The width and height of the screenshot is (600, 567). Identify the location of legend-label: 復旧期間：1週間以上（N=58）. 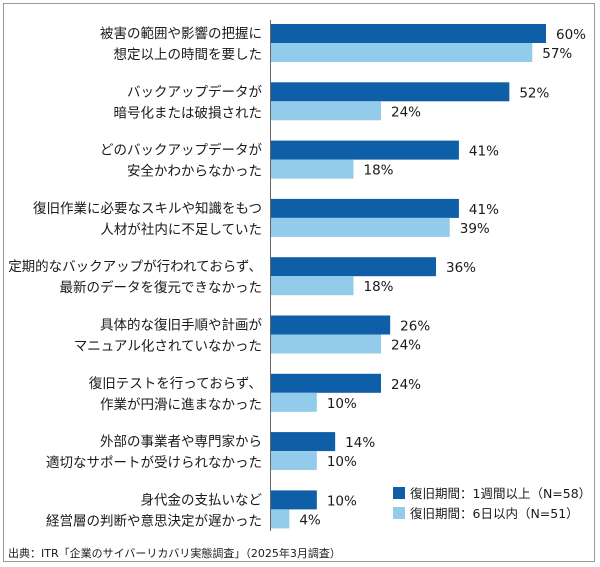
(500, 493).